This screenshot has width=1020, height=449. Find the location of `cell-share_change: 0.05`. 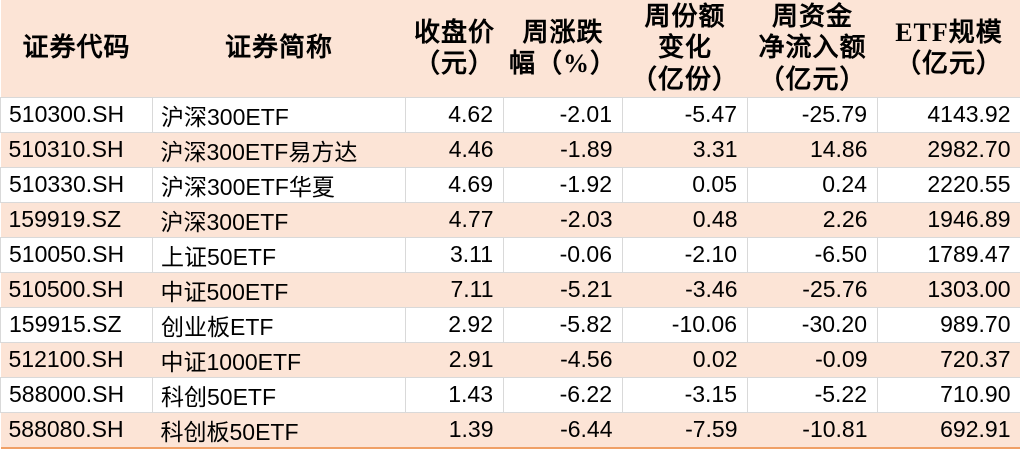

cell-share_change: 0.05 is located at coordinates (685, 184).